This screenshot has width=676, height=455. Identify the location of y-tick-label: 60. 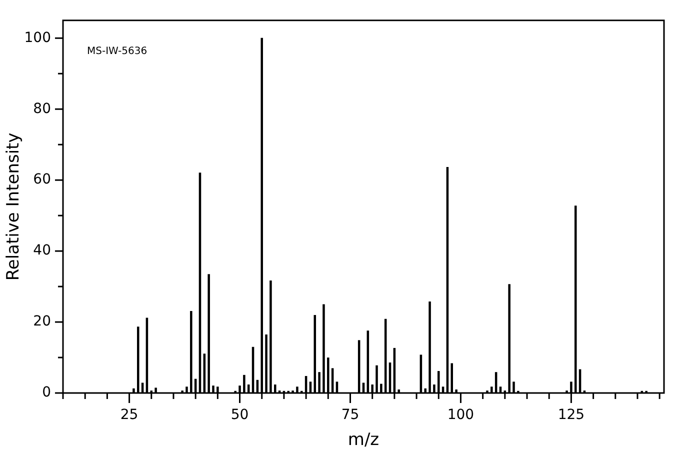
(42, 180).